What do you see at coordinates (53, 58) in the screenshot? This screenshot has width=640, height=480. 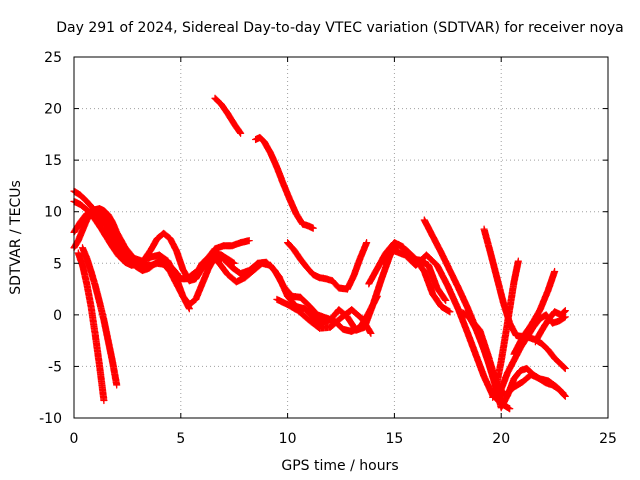 I see `y-tick-label: 25` at bounding box center [53, 58].